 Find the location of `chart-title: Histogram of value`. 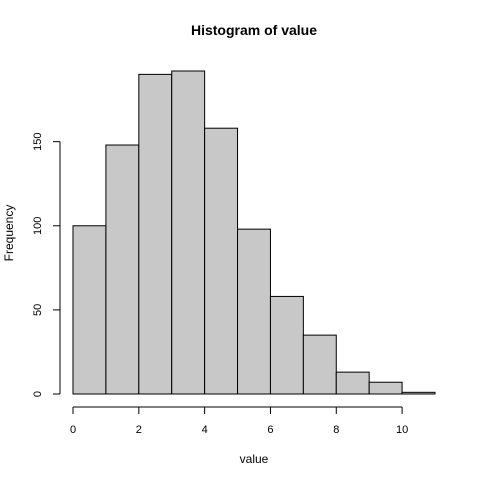

chart-title: Histogram of value is located at coordinates (254, 30).